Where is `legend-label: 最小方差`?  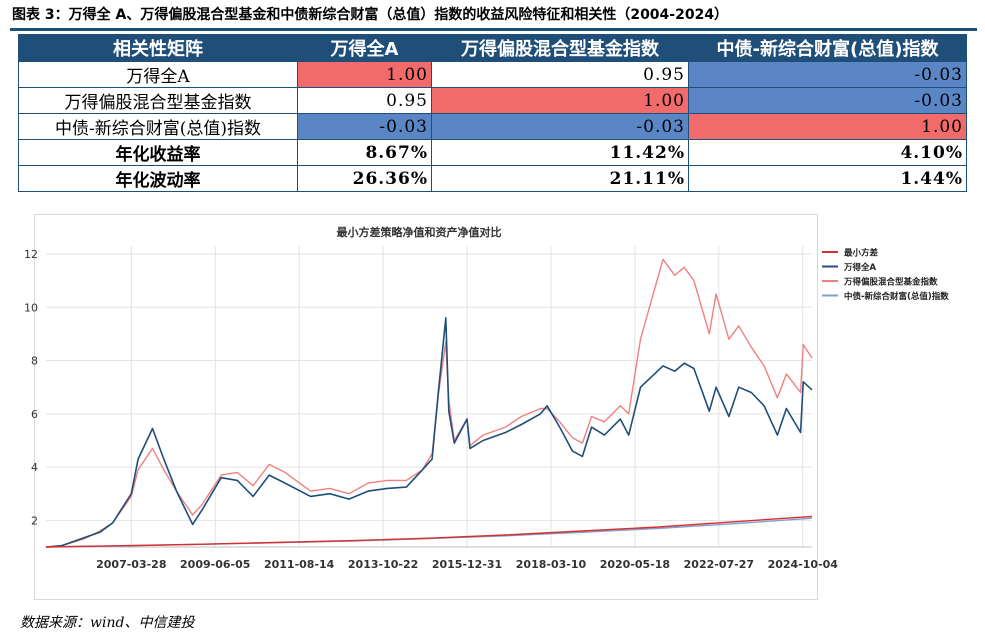 legend-label: 最小方差 is located at coordinates (861, 253).